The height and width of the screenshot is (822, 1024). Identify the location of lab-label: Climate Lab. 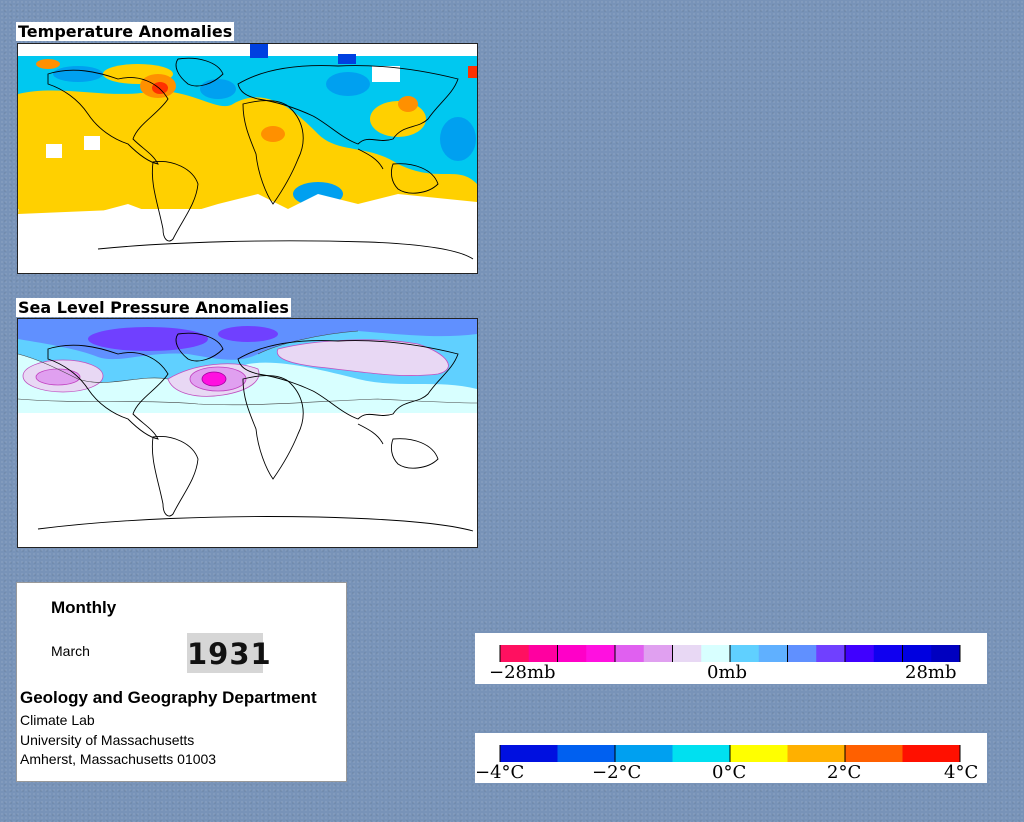
(57, 720).